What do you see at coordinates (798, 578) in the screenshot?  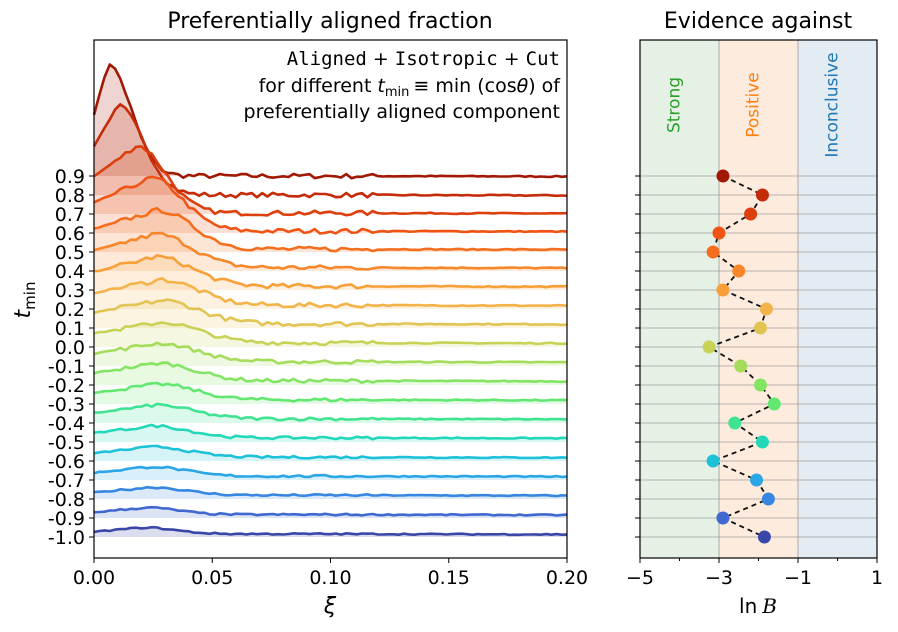 I see `x-tick-label: −1` at bounding box center [798, 578].